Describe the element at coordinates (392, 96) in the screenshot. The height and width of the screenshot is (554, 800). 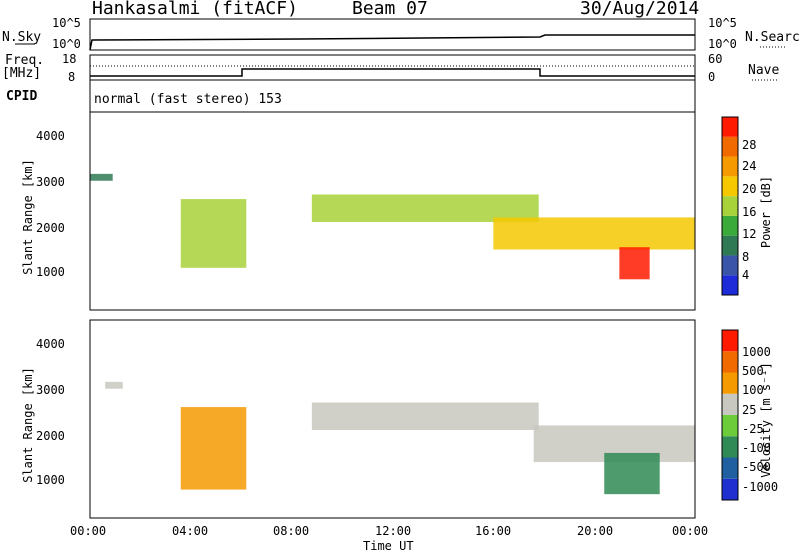
I see `cpid-panel-frame` at that location.